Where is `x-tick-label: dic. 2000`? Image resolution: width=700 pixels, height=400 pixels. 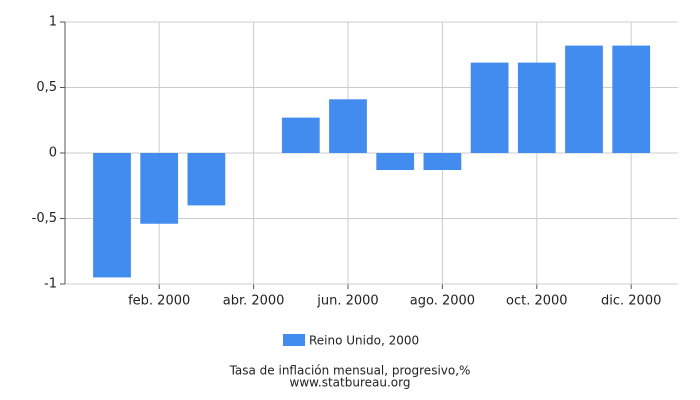 x-tick-label: dic. 2000 is located at coordinates (631, 301).